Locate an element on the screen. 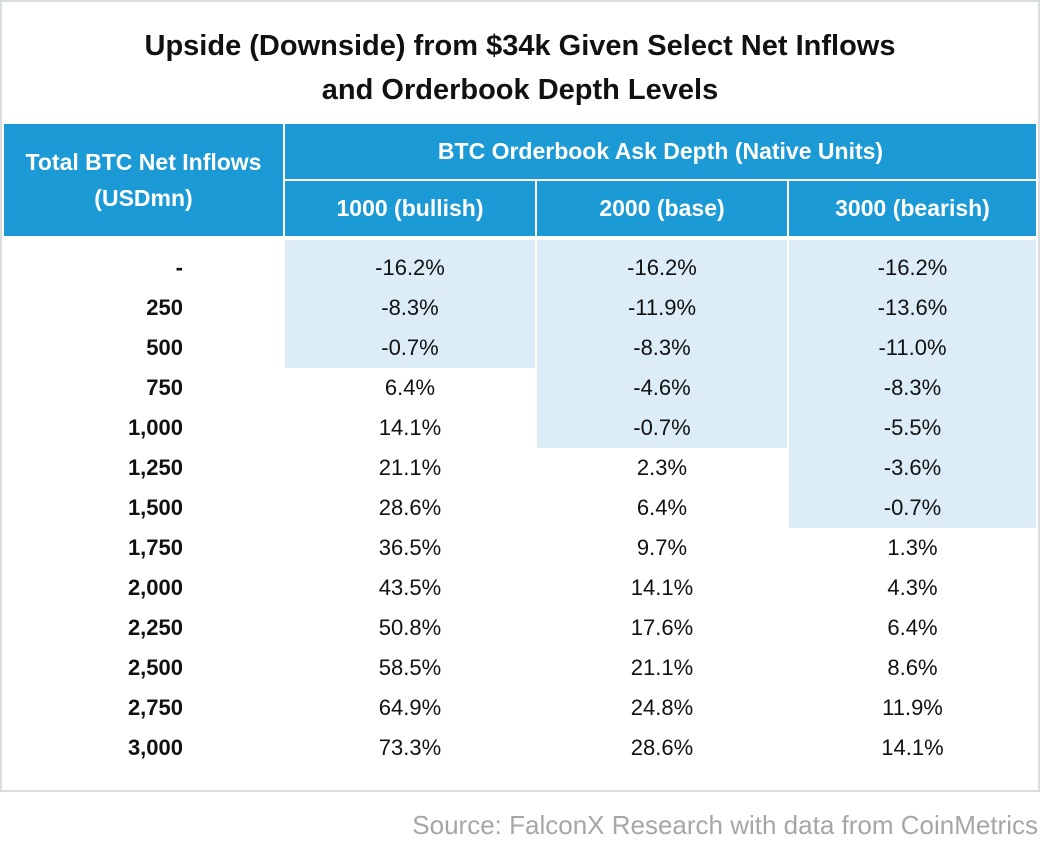 The width and height of the screenshot is (1040, 864). column-header-1000: 1000 (bullish) is located at coordinates (410, 208).